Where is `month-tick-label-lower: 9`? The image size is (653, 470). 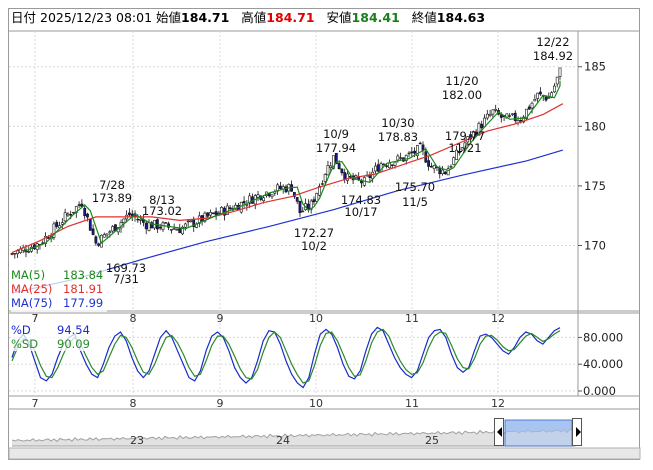
month-tick-label-lower: 9 is located at coordinates (220, 403).